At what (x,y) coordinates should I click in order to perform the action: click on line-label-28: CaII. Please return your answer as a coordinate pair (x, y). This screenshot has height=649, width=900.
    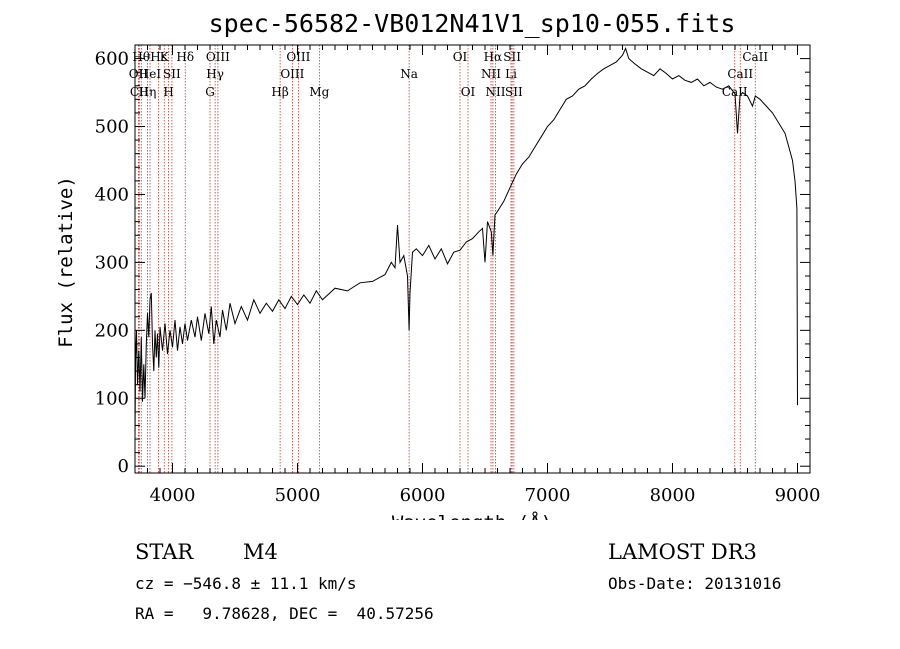
    Looking at the image, I should click on (755, 57).